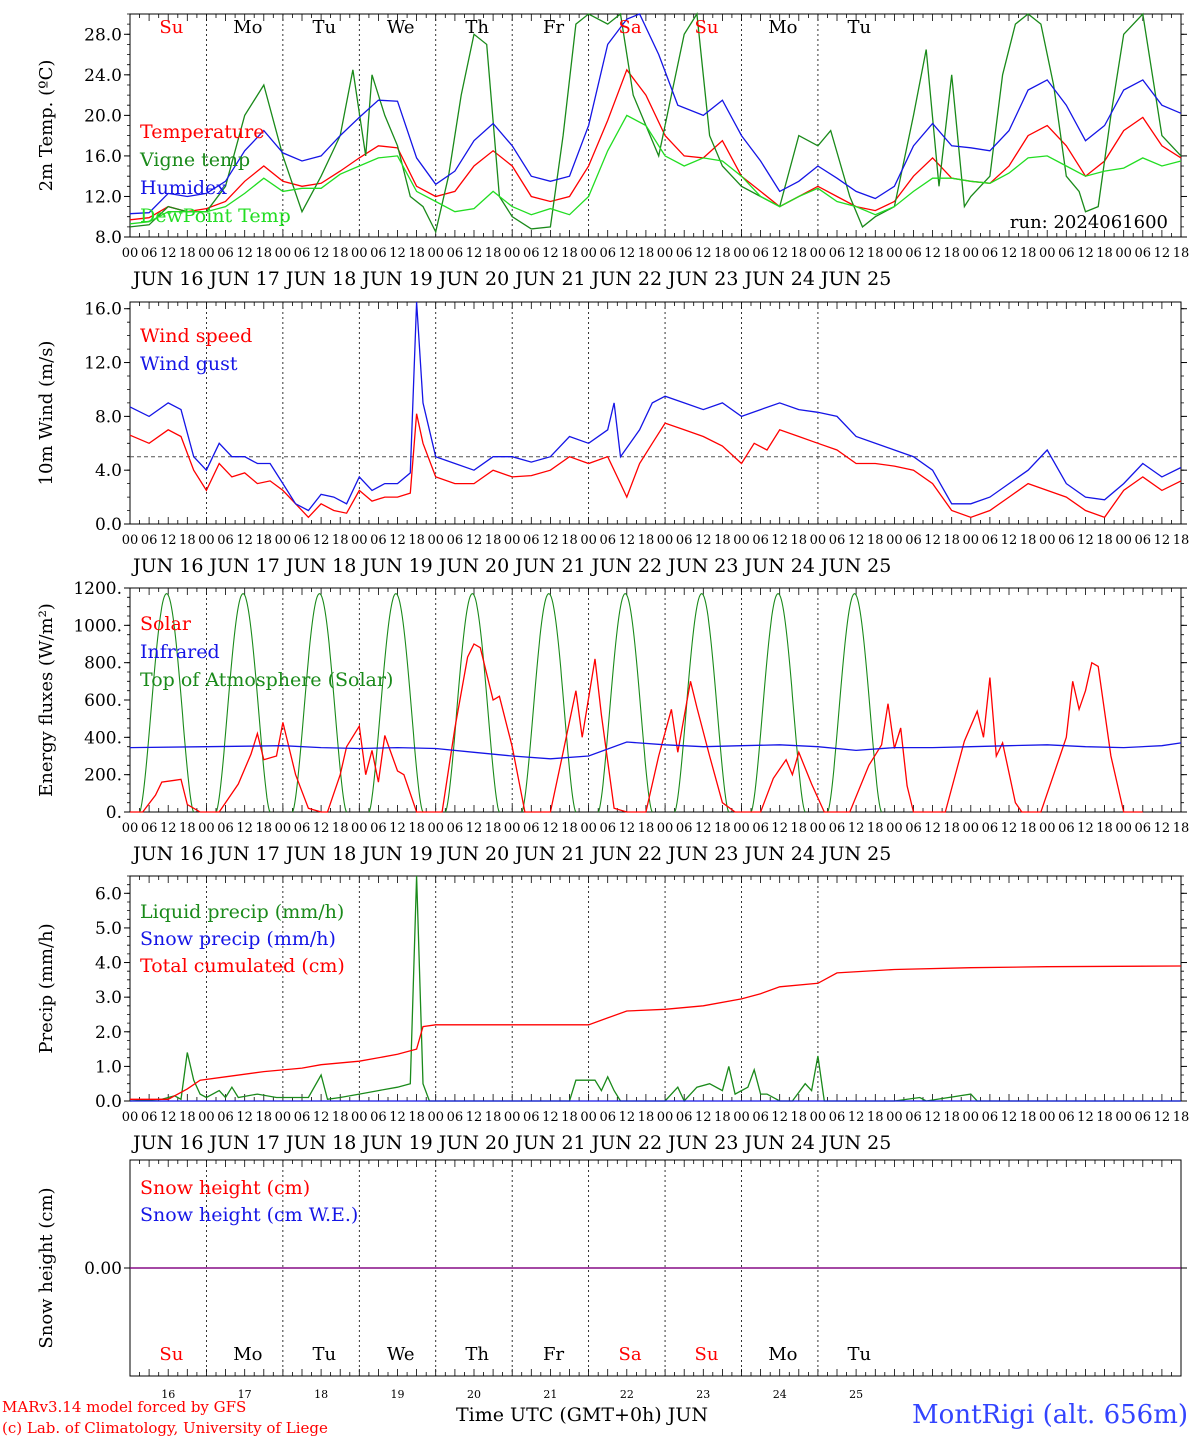 Image resolution: width=1194 pixels, height=1440 pixels. I want to click on y-tick-label: 2.0, so click(108, 1033).